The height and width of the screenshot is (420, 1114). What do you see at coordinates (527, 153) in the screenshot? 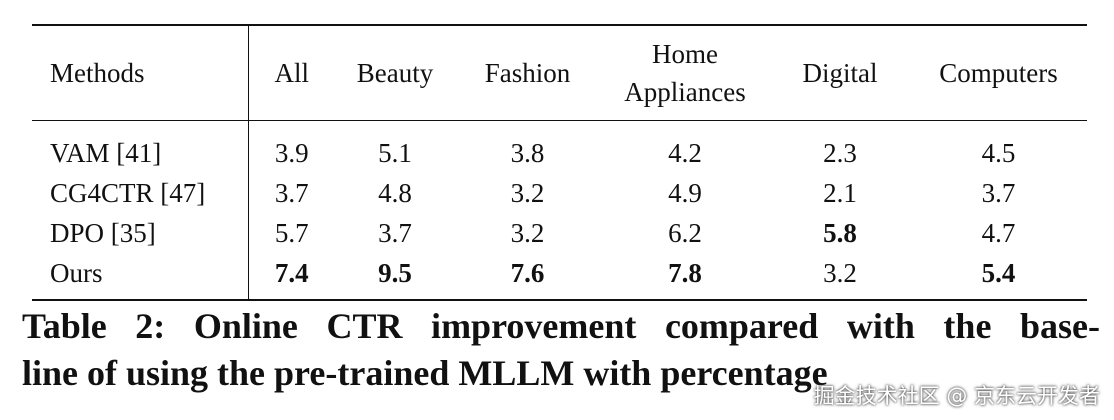
I see `table-cell: 3.8` at bounding box center [527, 153].